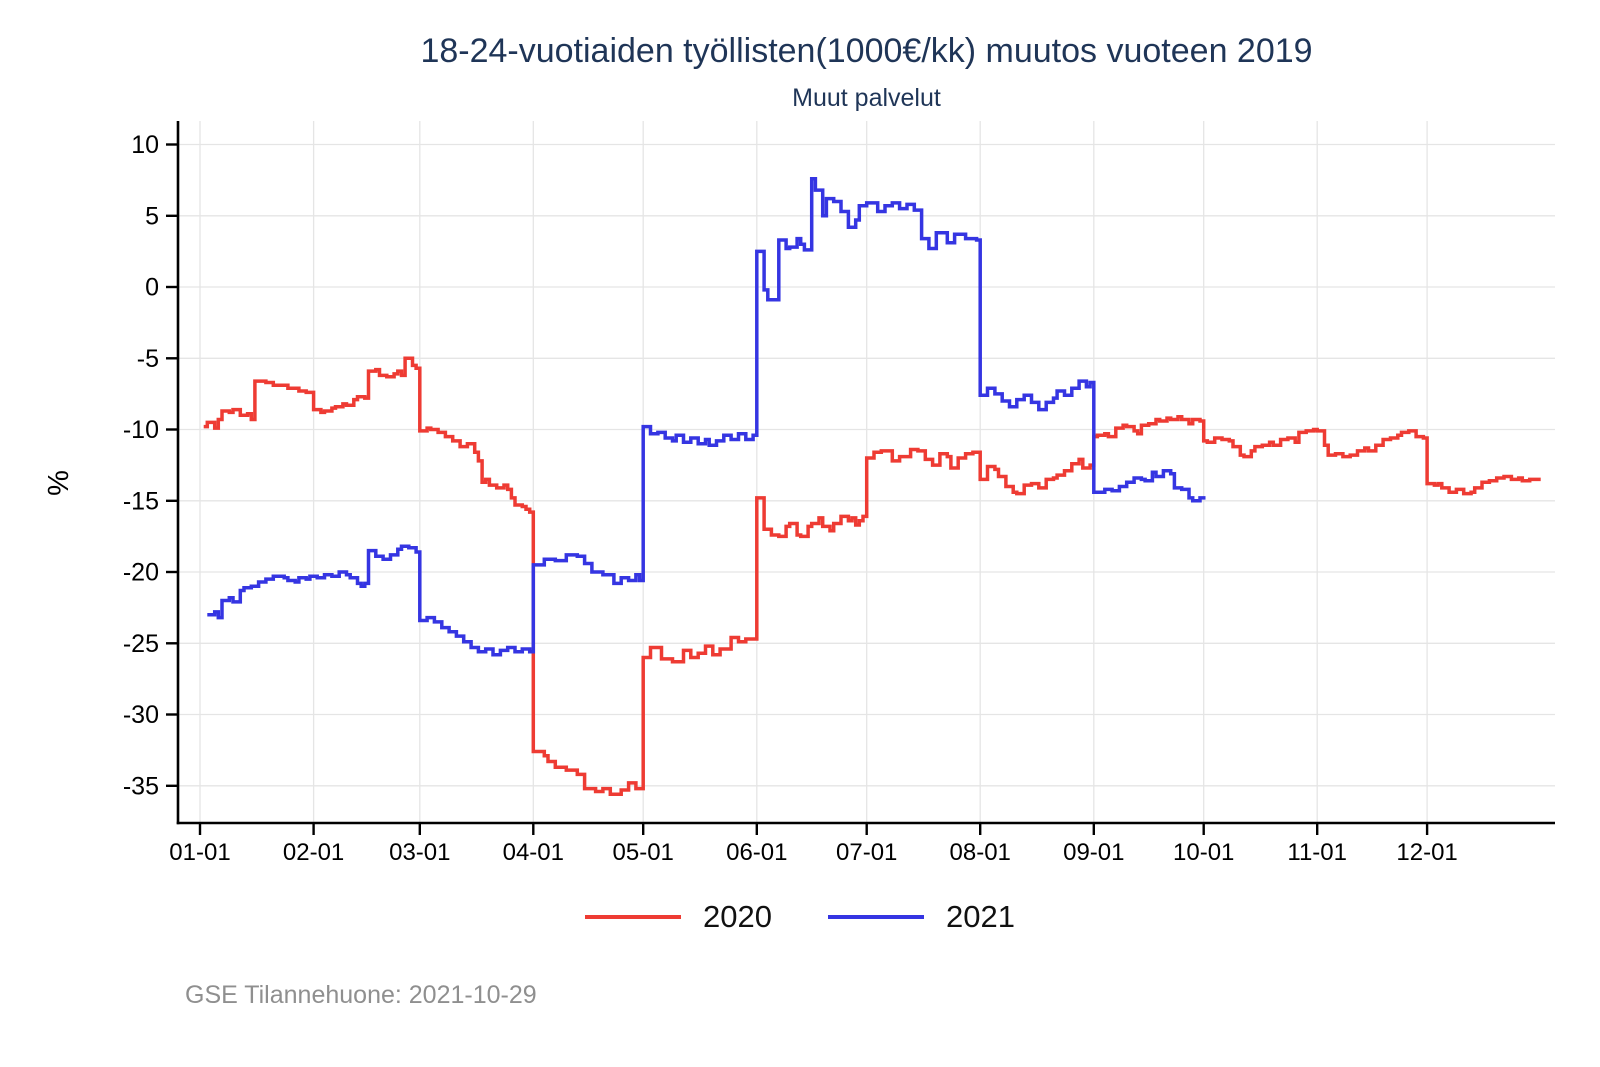 Image resolution: width=1600 pixels, height=1067 pixels. I want to click on y-tick-label: -30, so click(141, 715).